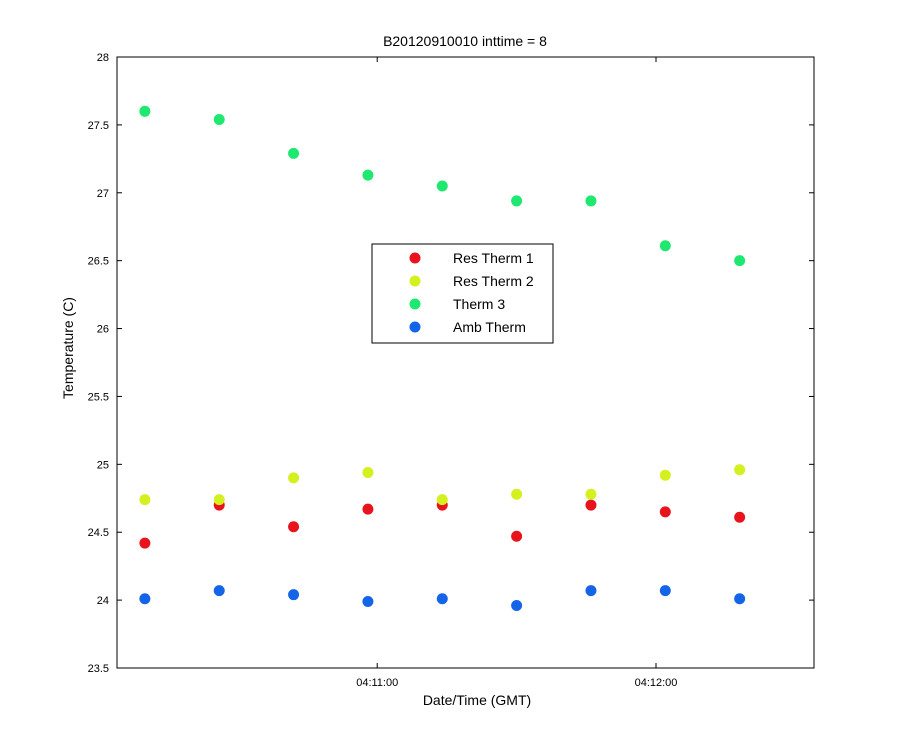 The height and width of the screenshot is (750, 900). What do you see at coordinates (465, 41) in the screenshot?
I see `chart-title: B20120910010 inttime = 8` at bounding box center [465, 41].